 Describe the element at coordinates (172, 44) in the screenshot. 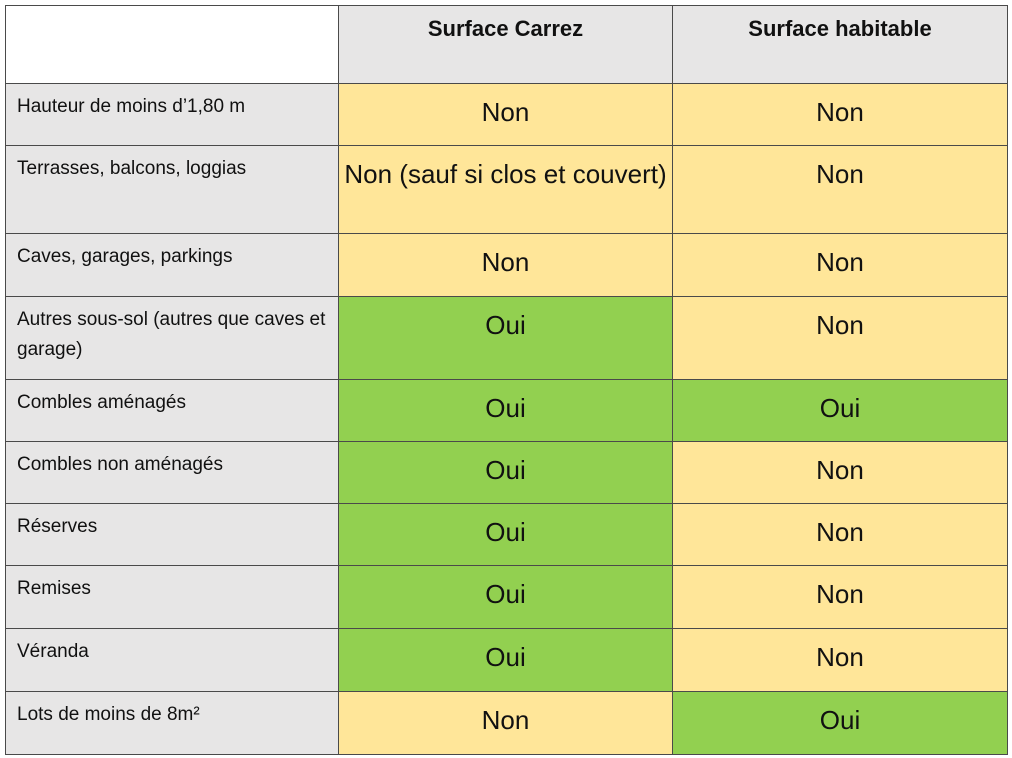

I see `header-blank` at that location.